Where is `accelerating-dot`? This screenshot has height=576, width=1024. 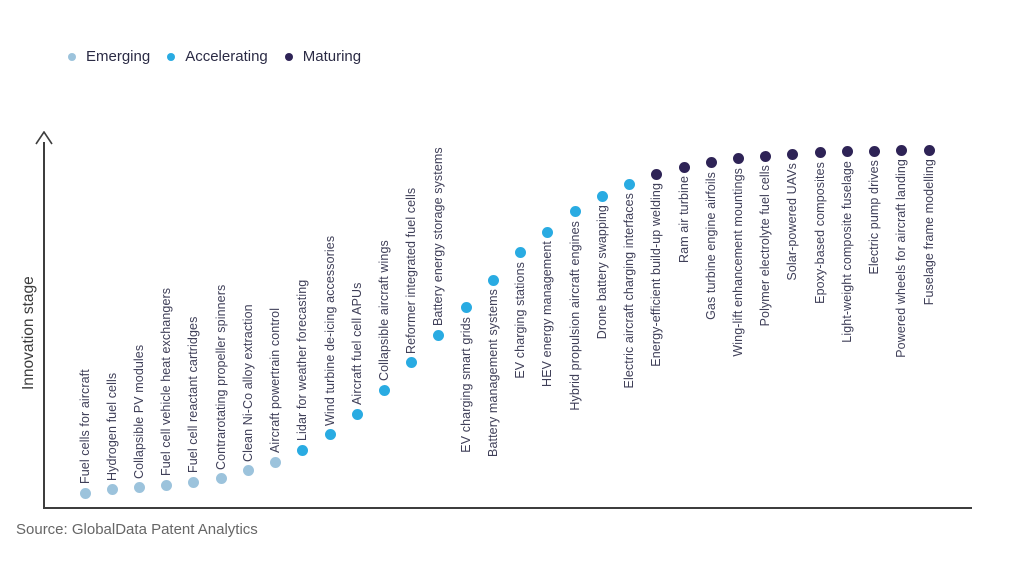 accelerating-dot is located at coordinates (171, 57).